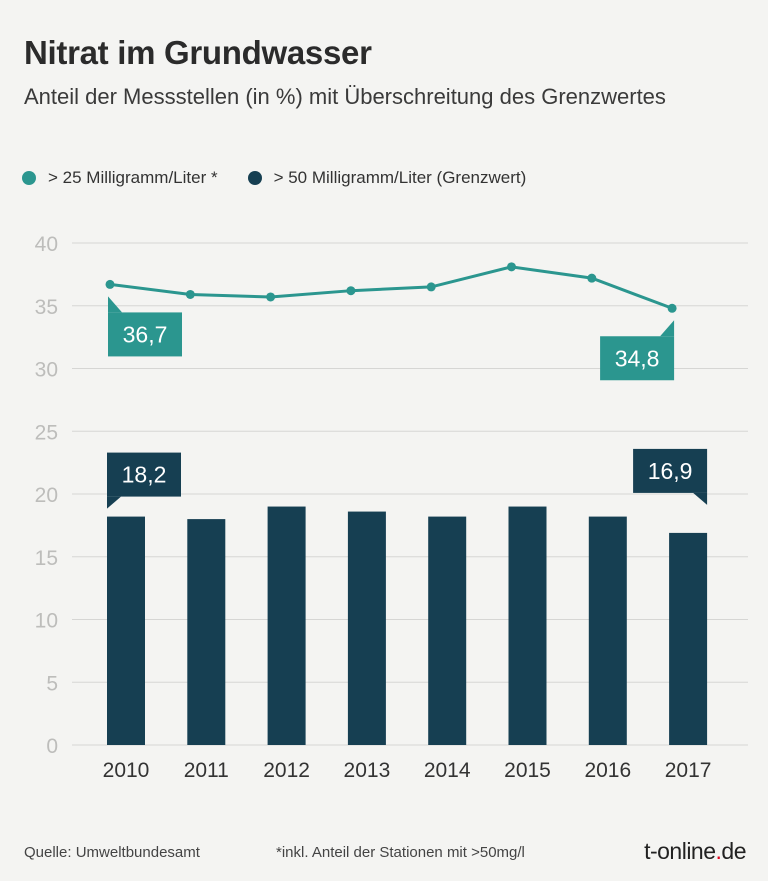  I want to click on legend-swatch-25mg, so click(29, 178).